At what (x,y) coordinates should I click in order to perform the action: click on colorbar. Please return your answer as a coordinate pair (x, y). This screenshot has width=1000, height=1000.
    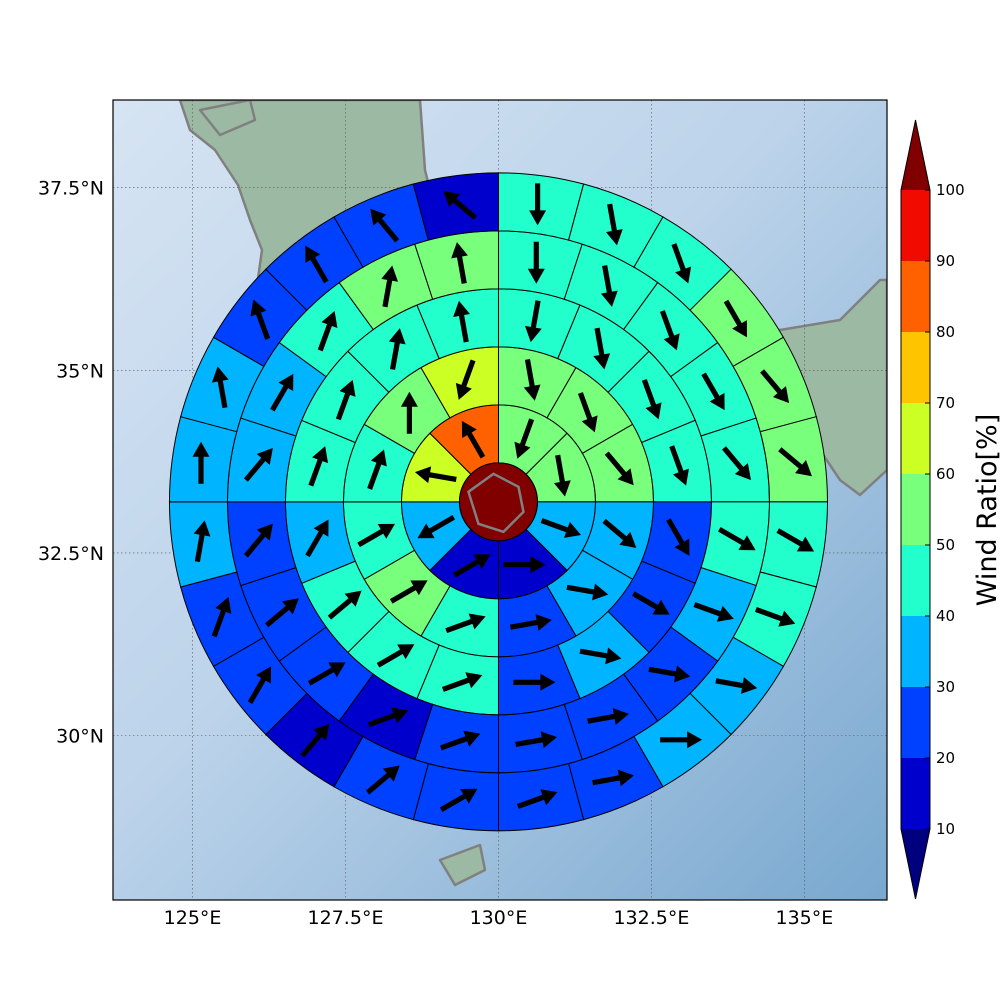
    Looking at the image, I should click on (915, 509).